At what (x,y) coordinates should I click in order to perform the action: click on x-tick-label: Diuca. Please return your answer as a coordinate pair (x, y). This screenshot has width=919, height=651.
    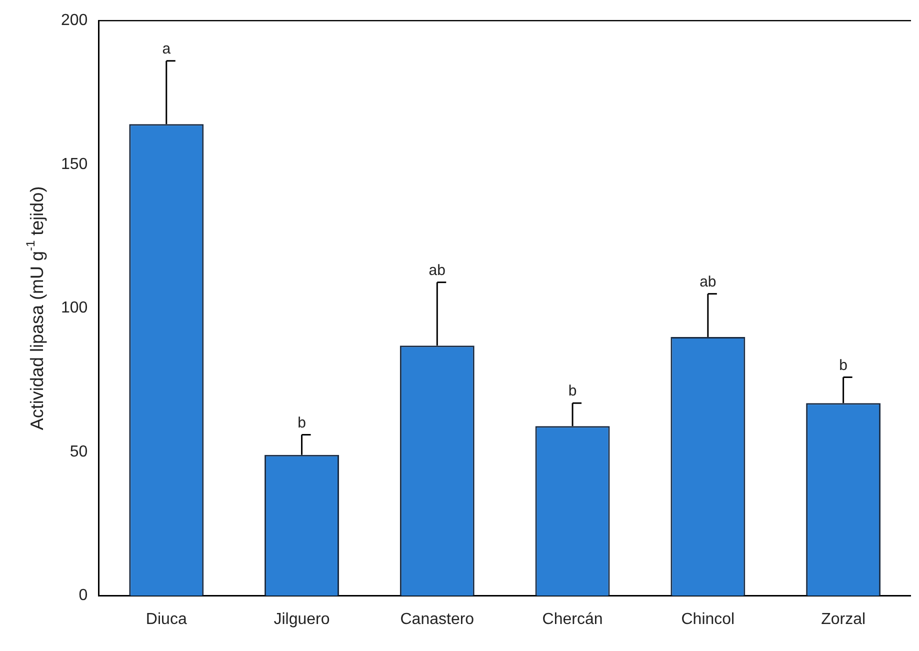
    Looking at the image, I should click on (166, 619).